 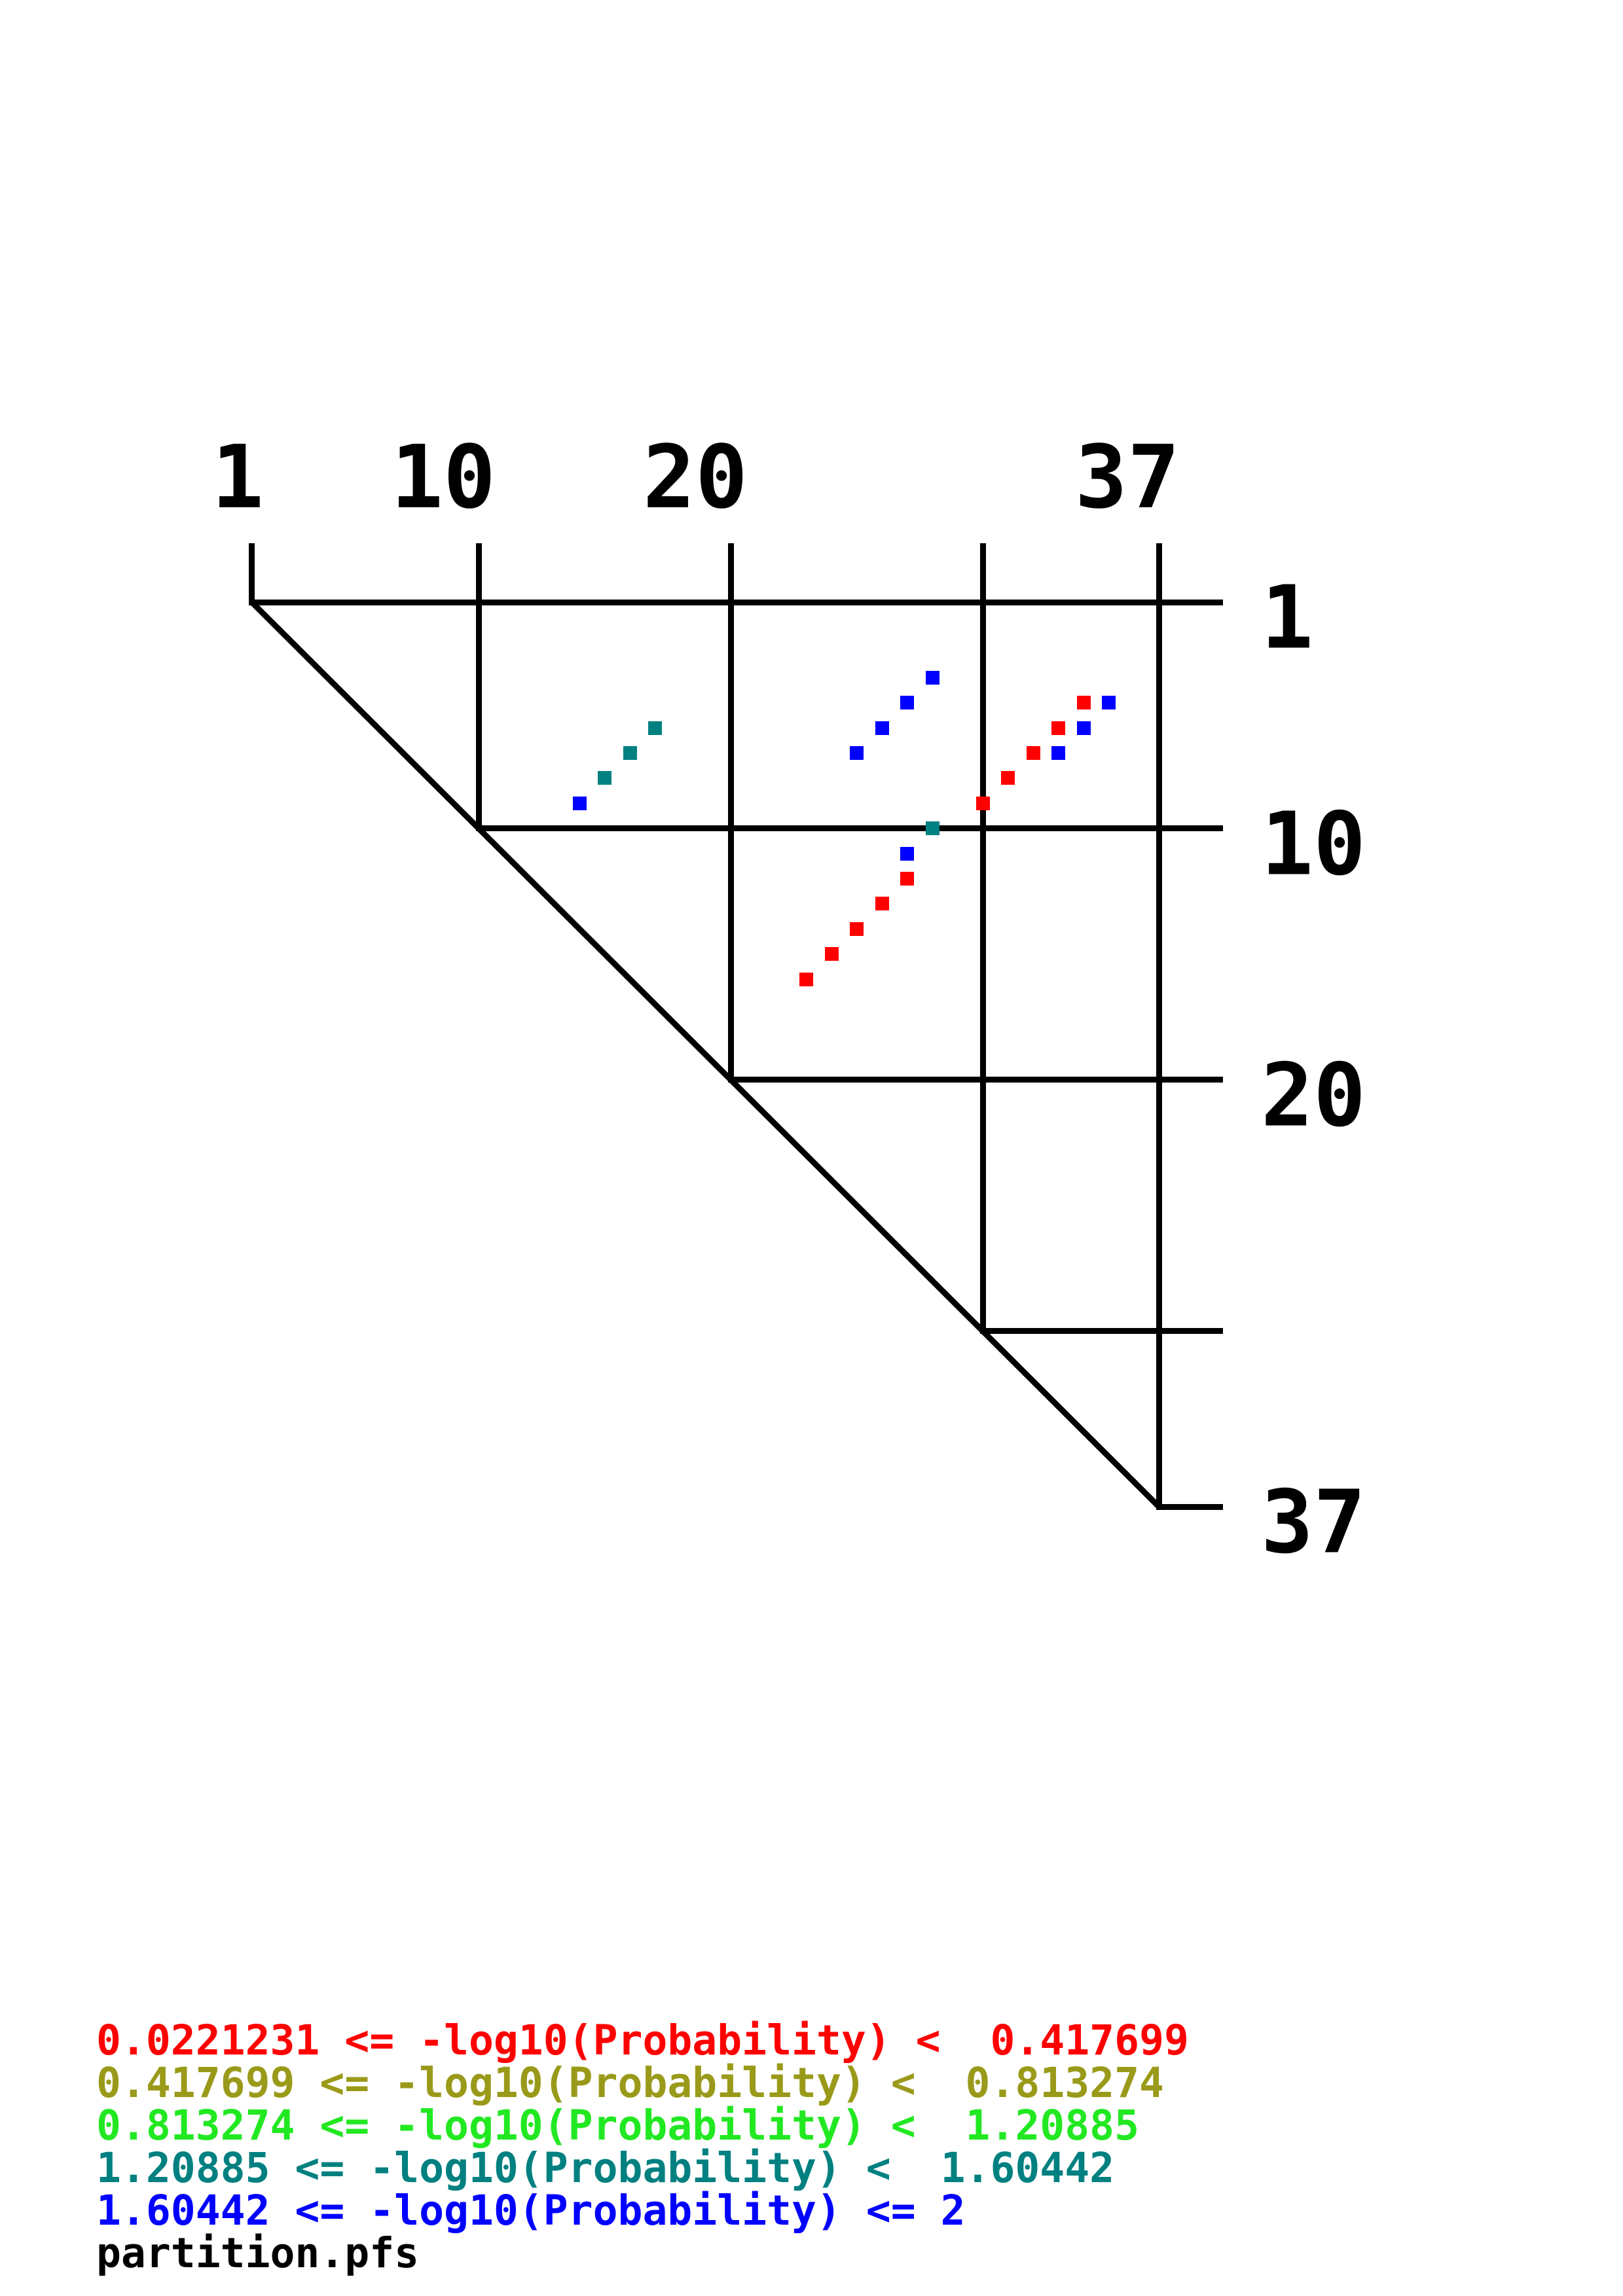 What do you see at coordinates (604, 778) in the screenshot?
I see `base-pair-dot-i8-j15` at bounding box center [604, 778].